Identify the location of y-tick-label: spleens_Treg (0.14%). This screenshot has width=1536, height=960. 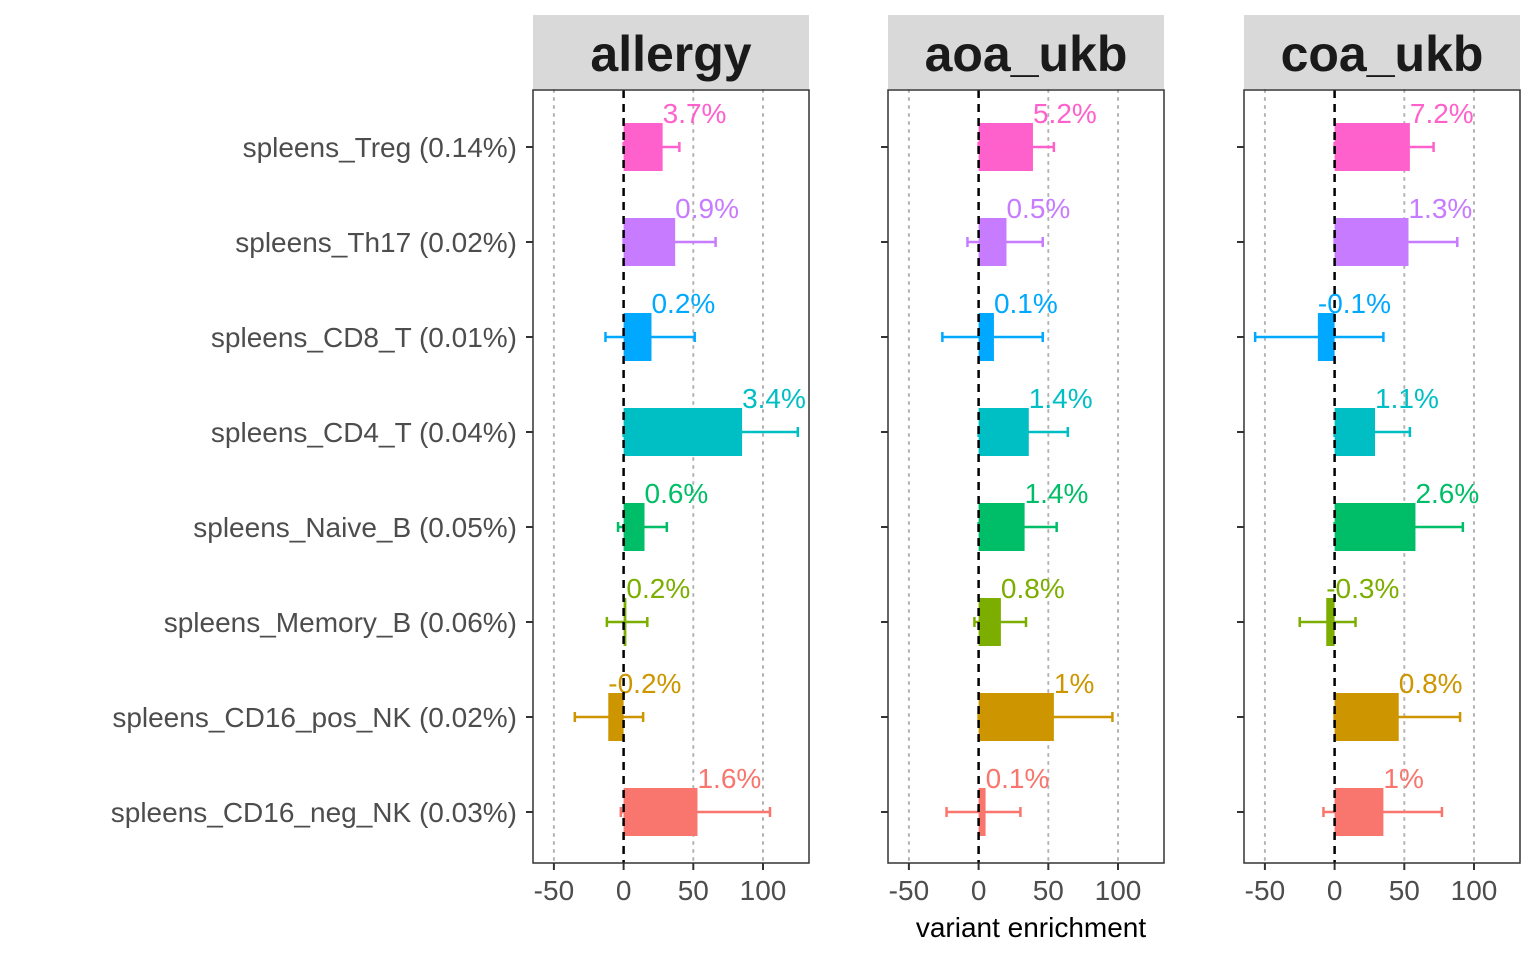
(380, 147).